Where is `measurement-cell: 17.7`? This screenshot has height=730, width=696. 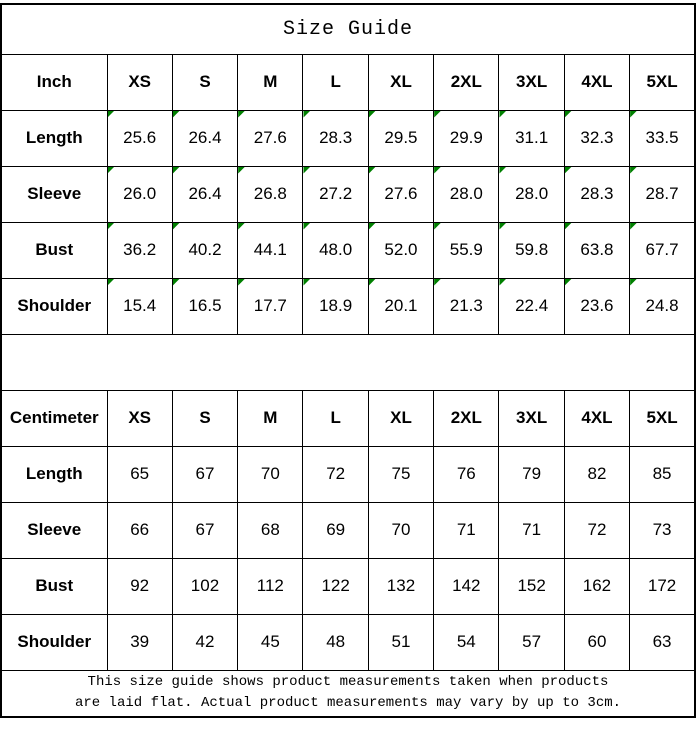
measurement-cell: 17.7 is located at coordinates (270, 306).